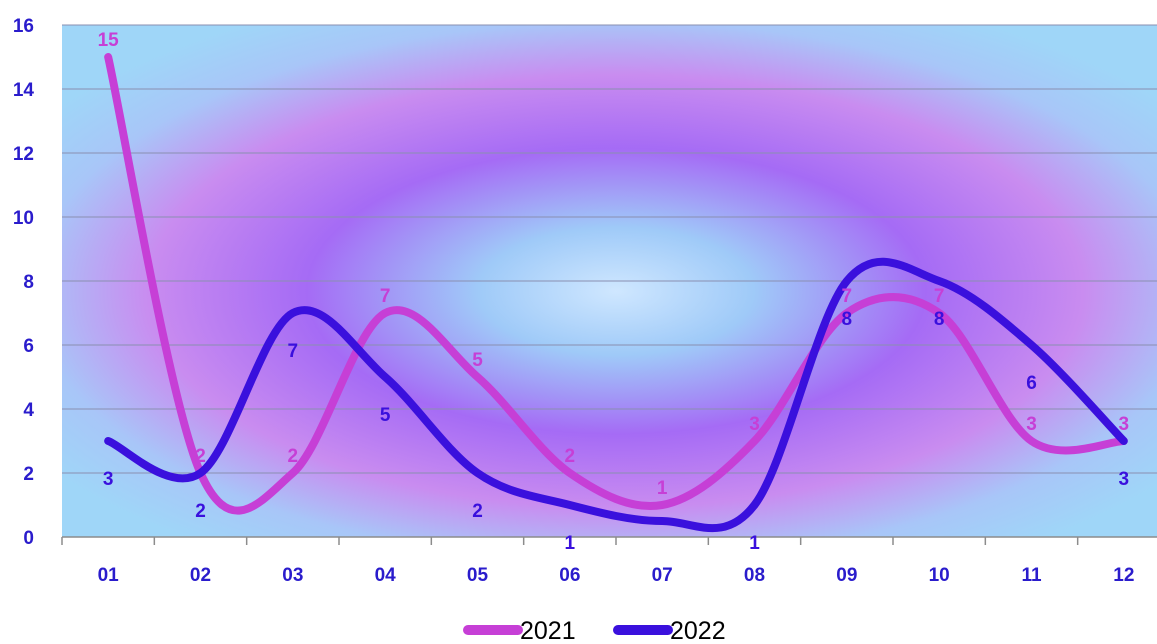 Image resolution: width=1157 pixels, height=644 pixels. I want to click on data-label-2022: 6, so click(1031, 383).